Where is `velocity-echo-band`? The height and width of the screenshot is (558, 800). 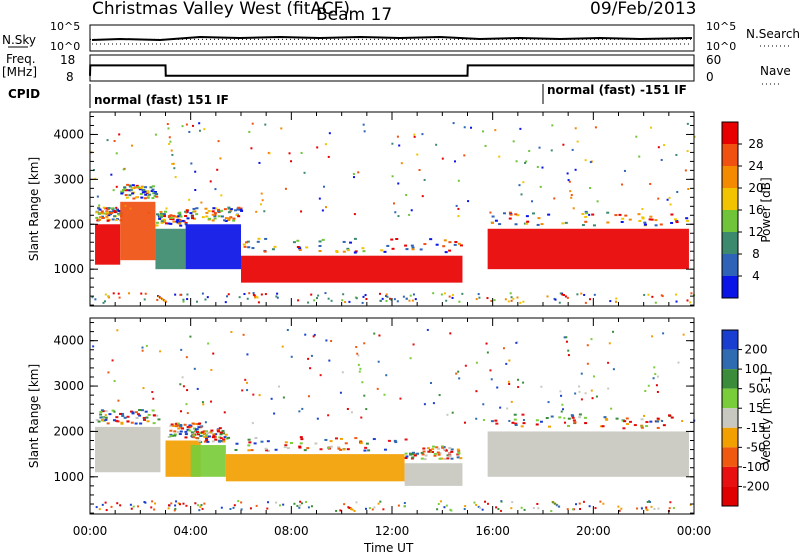 velocity-echo-band is located at coordinates (208, 461).